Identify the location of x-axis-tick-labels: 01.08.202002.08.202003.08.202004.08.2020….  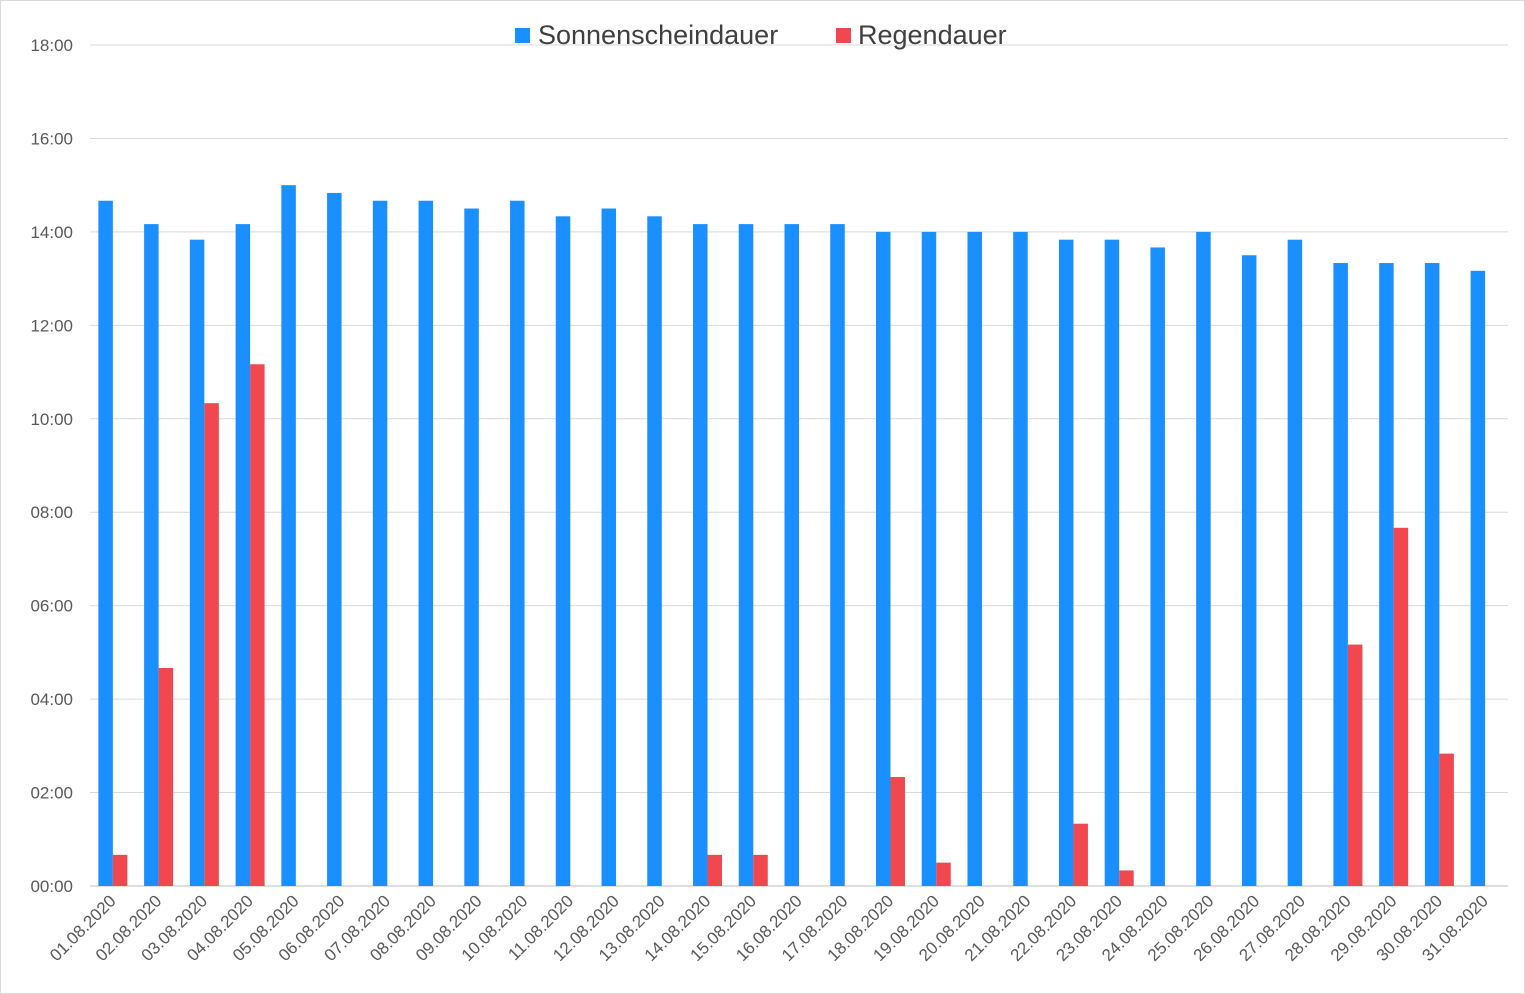
(769, 928).